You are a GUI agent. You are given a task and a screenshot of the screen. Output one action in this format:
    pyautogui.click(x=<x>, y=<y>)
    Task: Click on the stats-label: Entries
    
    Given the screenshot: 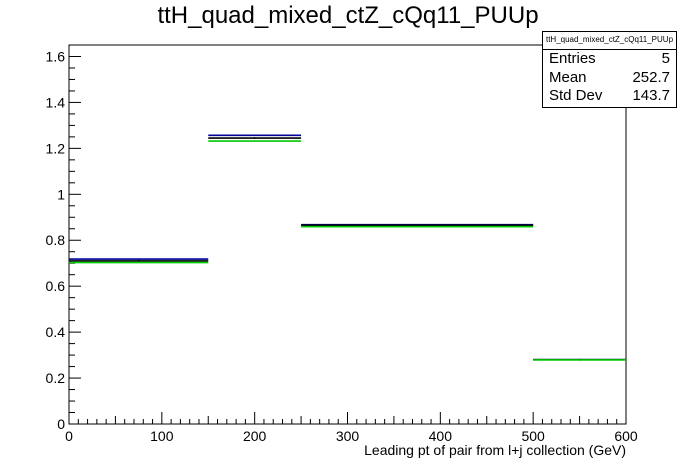 What is the action you would take?
    pyautogui.click(x=572, y=58)
    